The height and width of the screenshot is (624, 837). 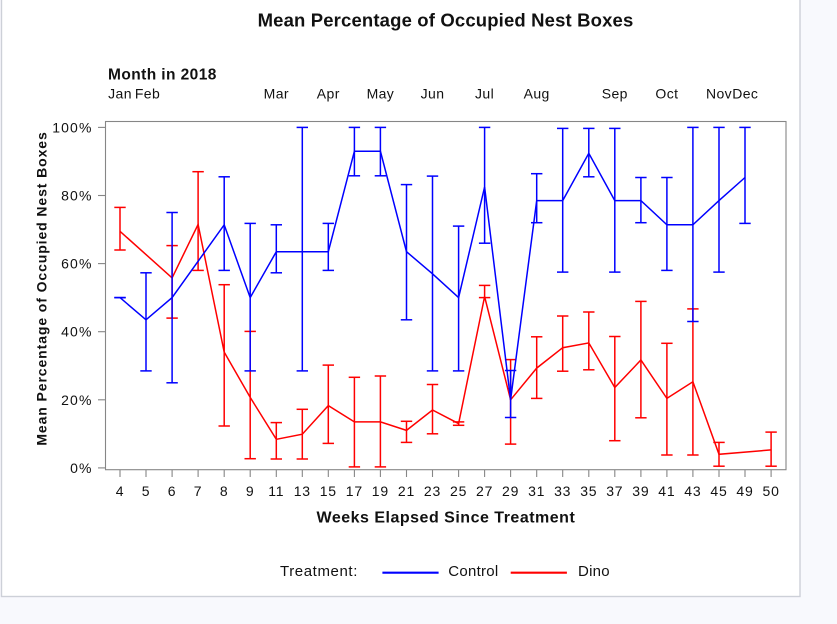 What do you see at coordinates (744, 491) in the screenshot?
I see `svg-text: 49` at bounding box center [744, 491].